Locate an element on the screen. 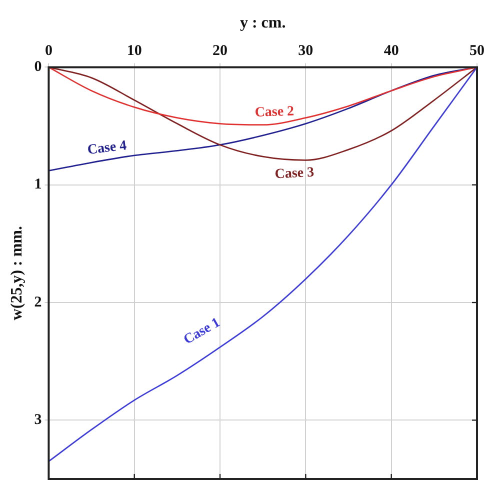  text: Case 1 is located at coordinates (202, 331).